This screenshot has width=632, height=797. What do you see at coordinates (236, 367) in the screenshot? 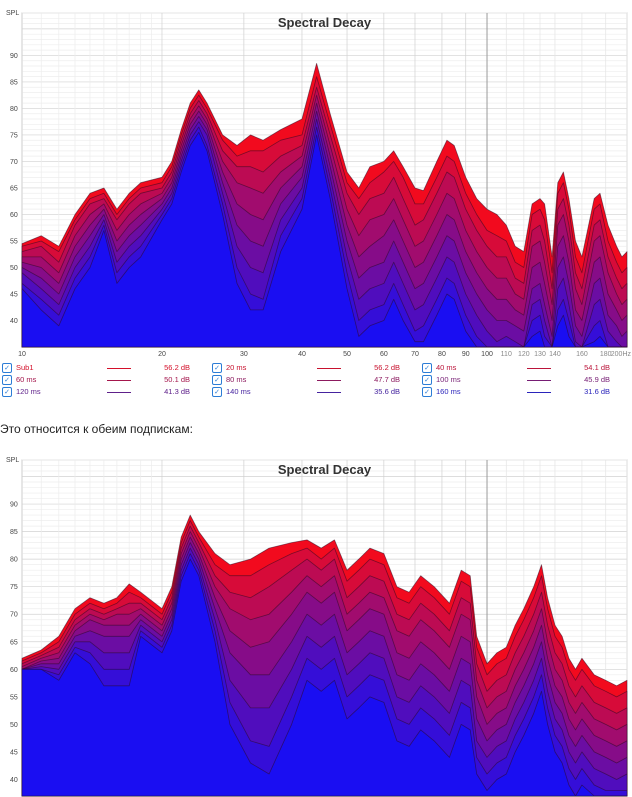
I see `legend-item-name: 20 ms` at bounding box center [236, 367].